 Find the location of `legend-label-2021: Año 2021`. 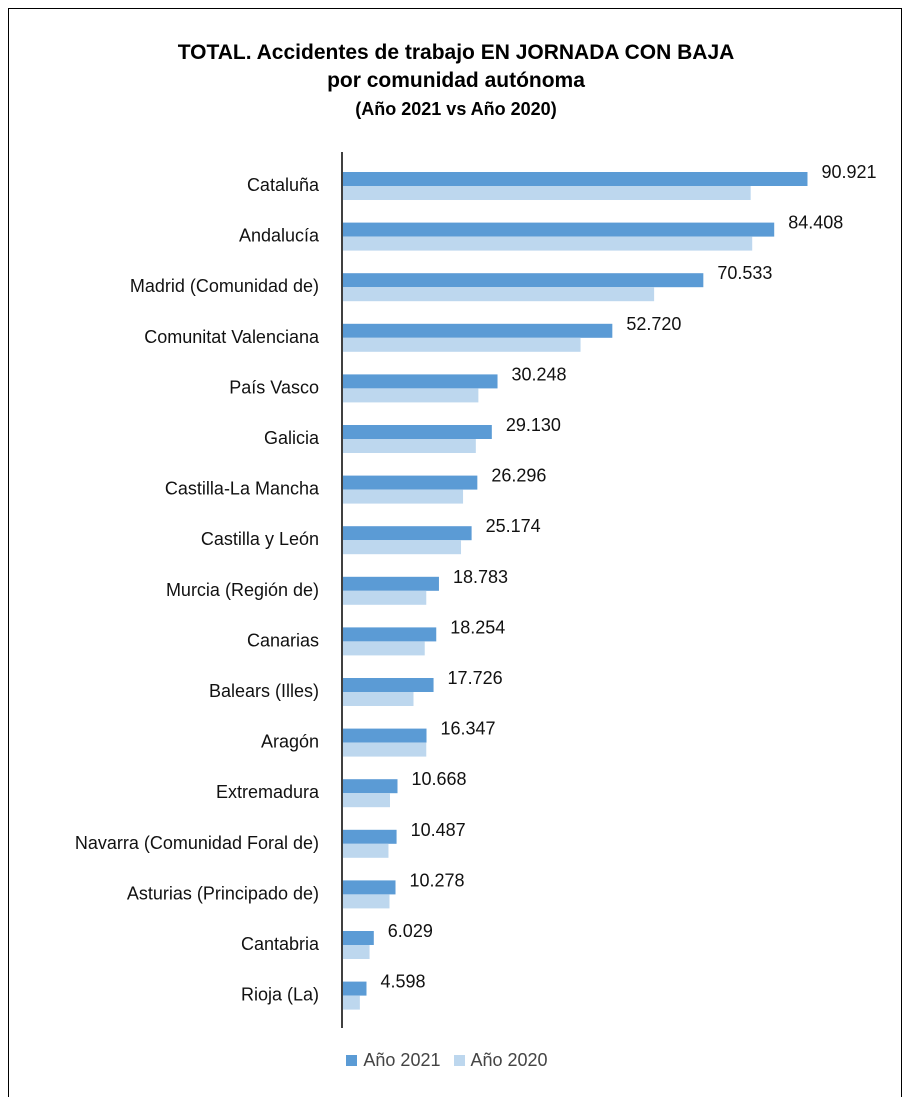

legend-label-2021: Año 2021 is located at coordinates (402, 1060).